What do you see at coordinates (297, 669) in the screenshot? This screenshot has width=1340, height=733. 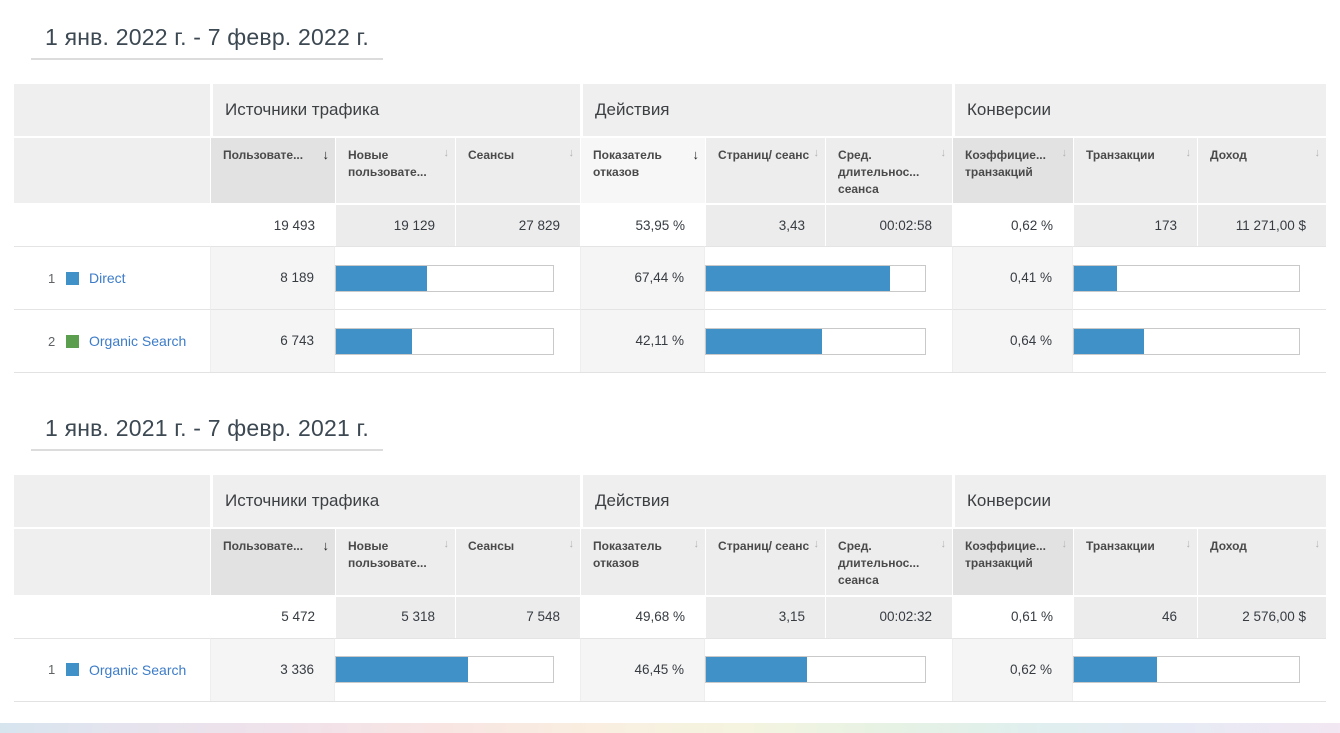 I see `users-value: 3 336` at bounding box center [297, 669].